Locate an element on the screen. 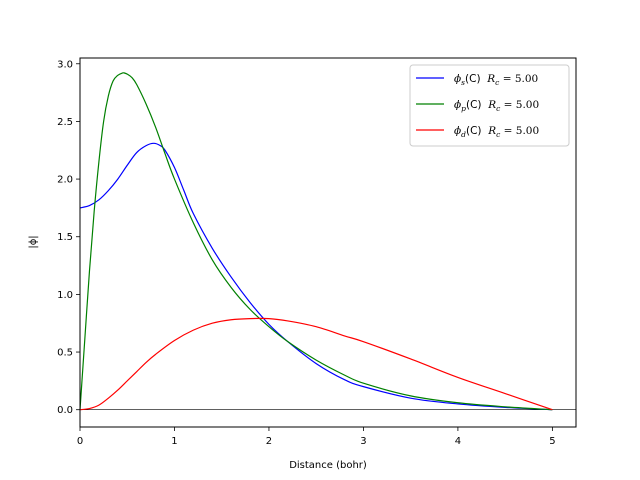 The image size is (640, 480). legend-entry-s: ϕs(C) Rc = 5.00 is located at coordinates (496, 80).